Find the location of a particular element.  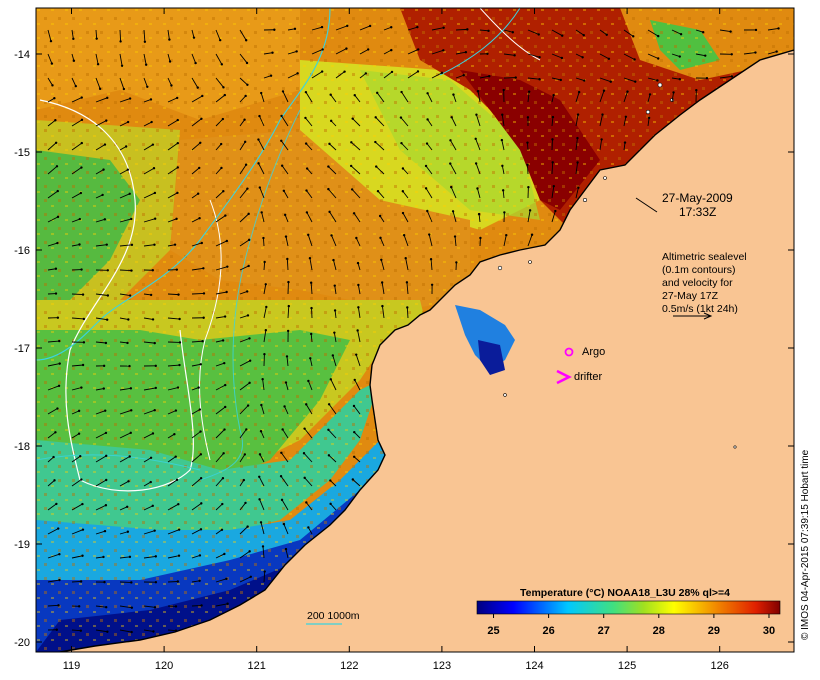

colorbar-tick-label: 27 is located at coordinates (604, 631).